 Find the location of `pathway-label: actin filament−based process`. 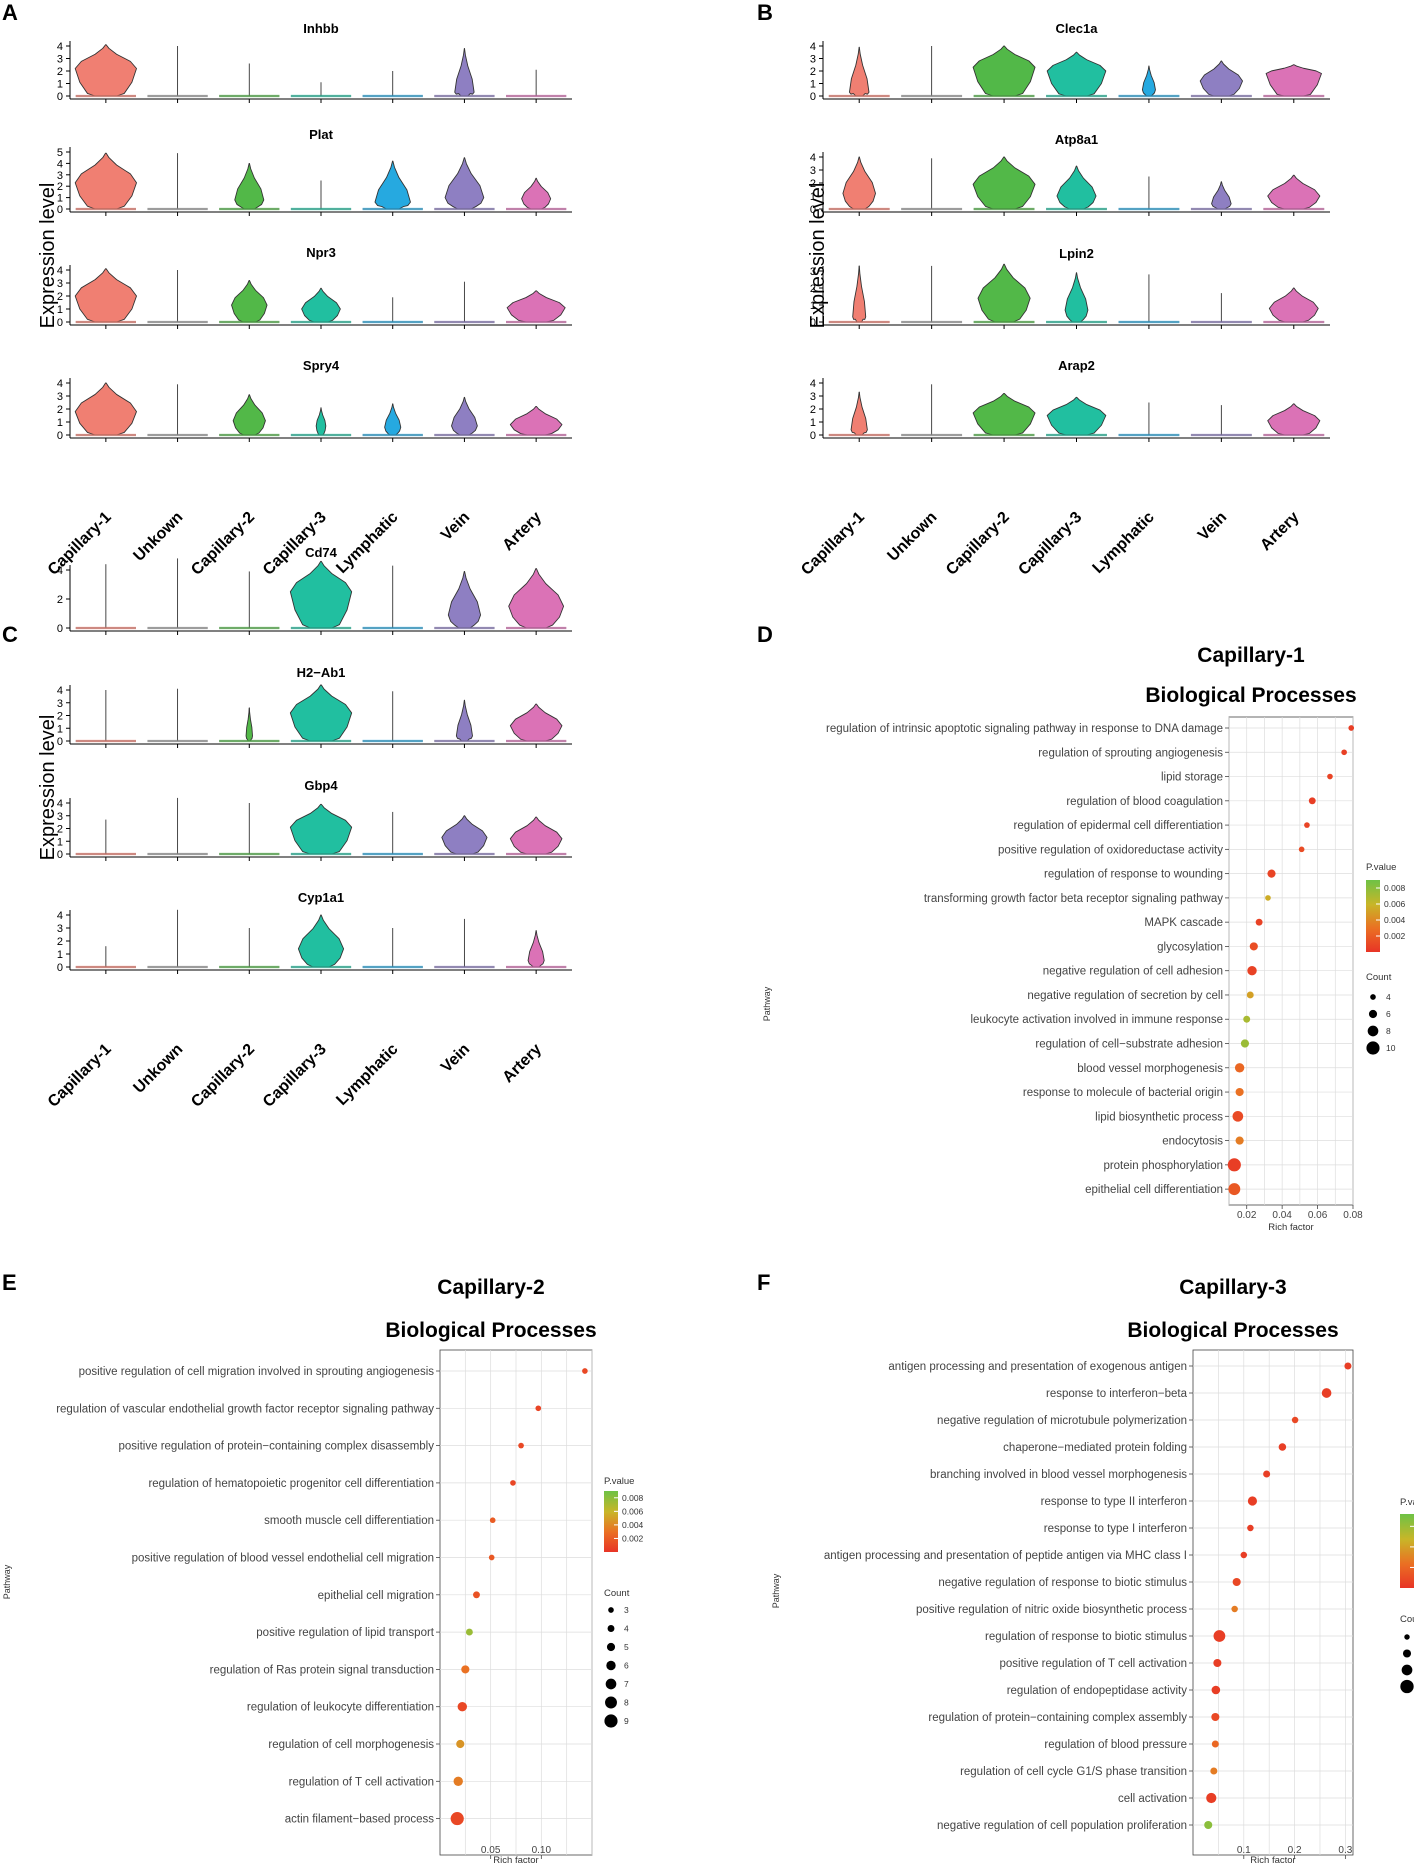

pathway-label: actin filament−based process is located at coordinates (360, 1820).